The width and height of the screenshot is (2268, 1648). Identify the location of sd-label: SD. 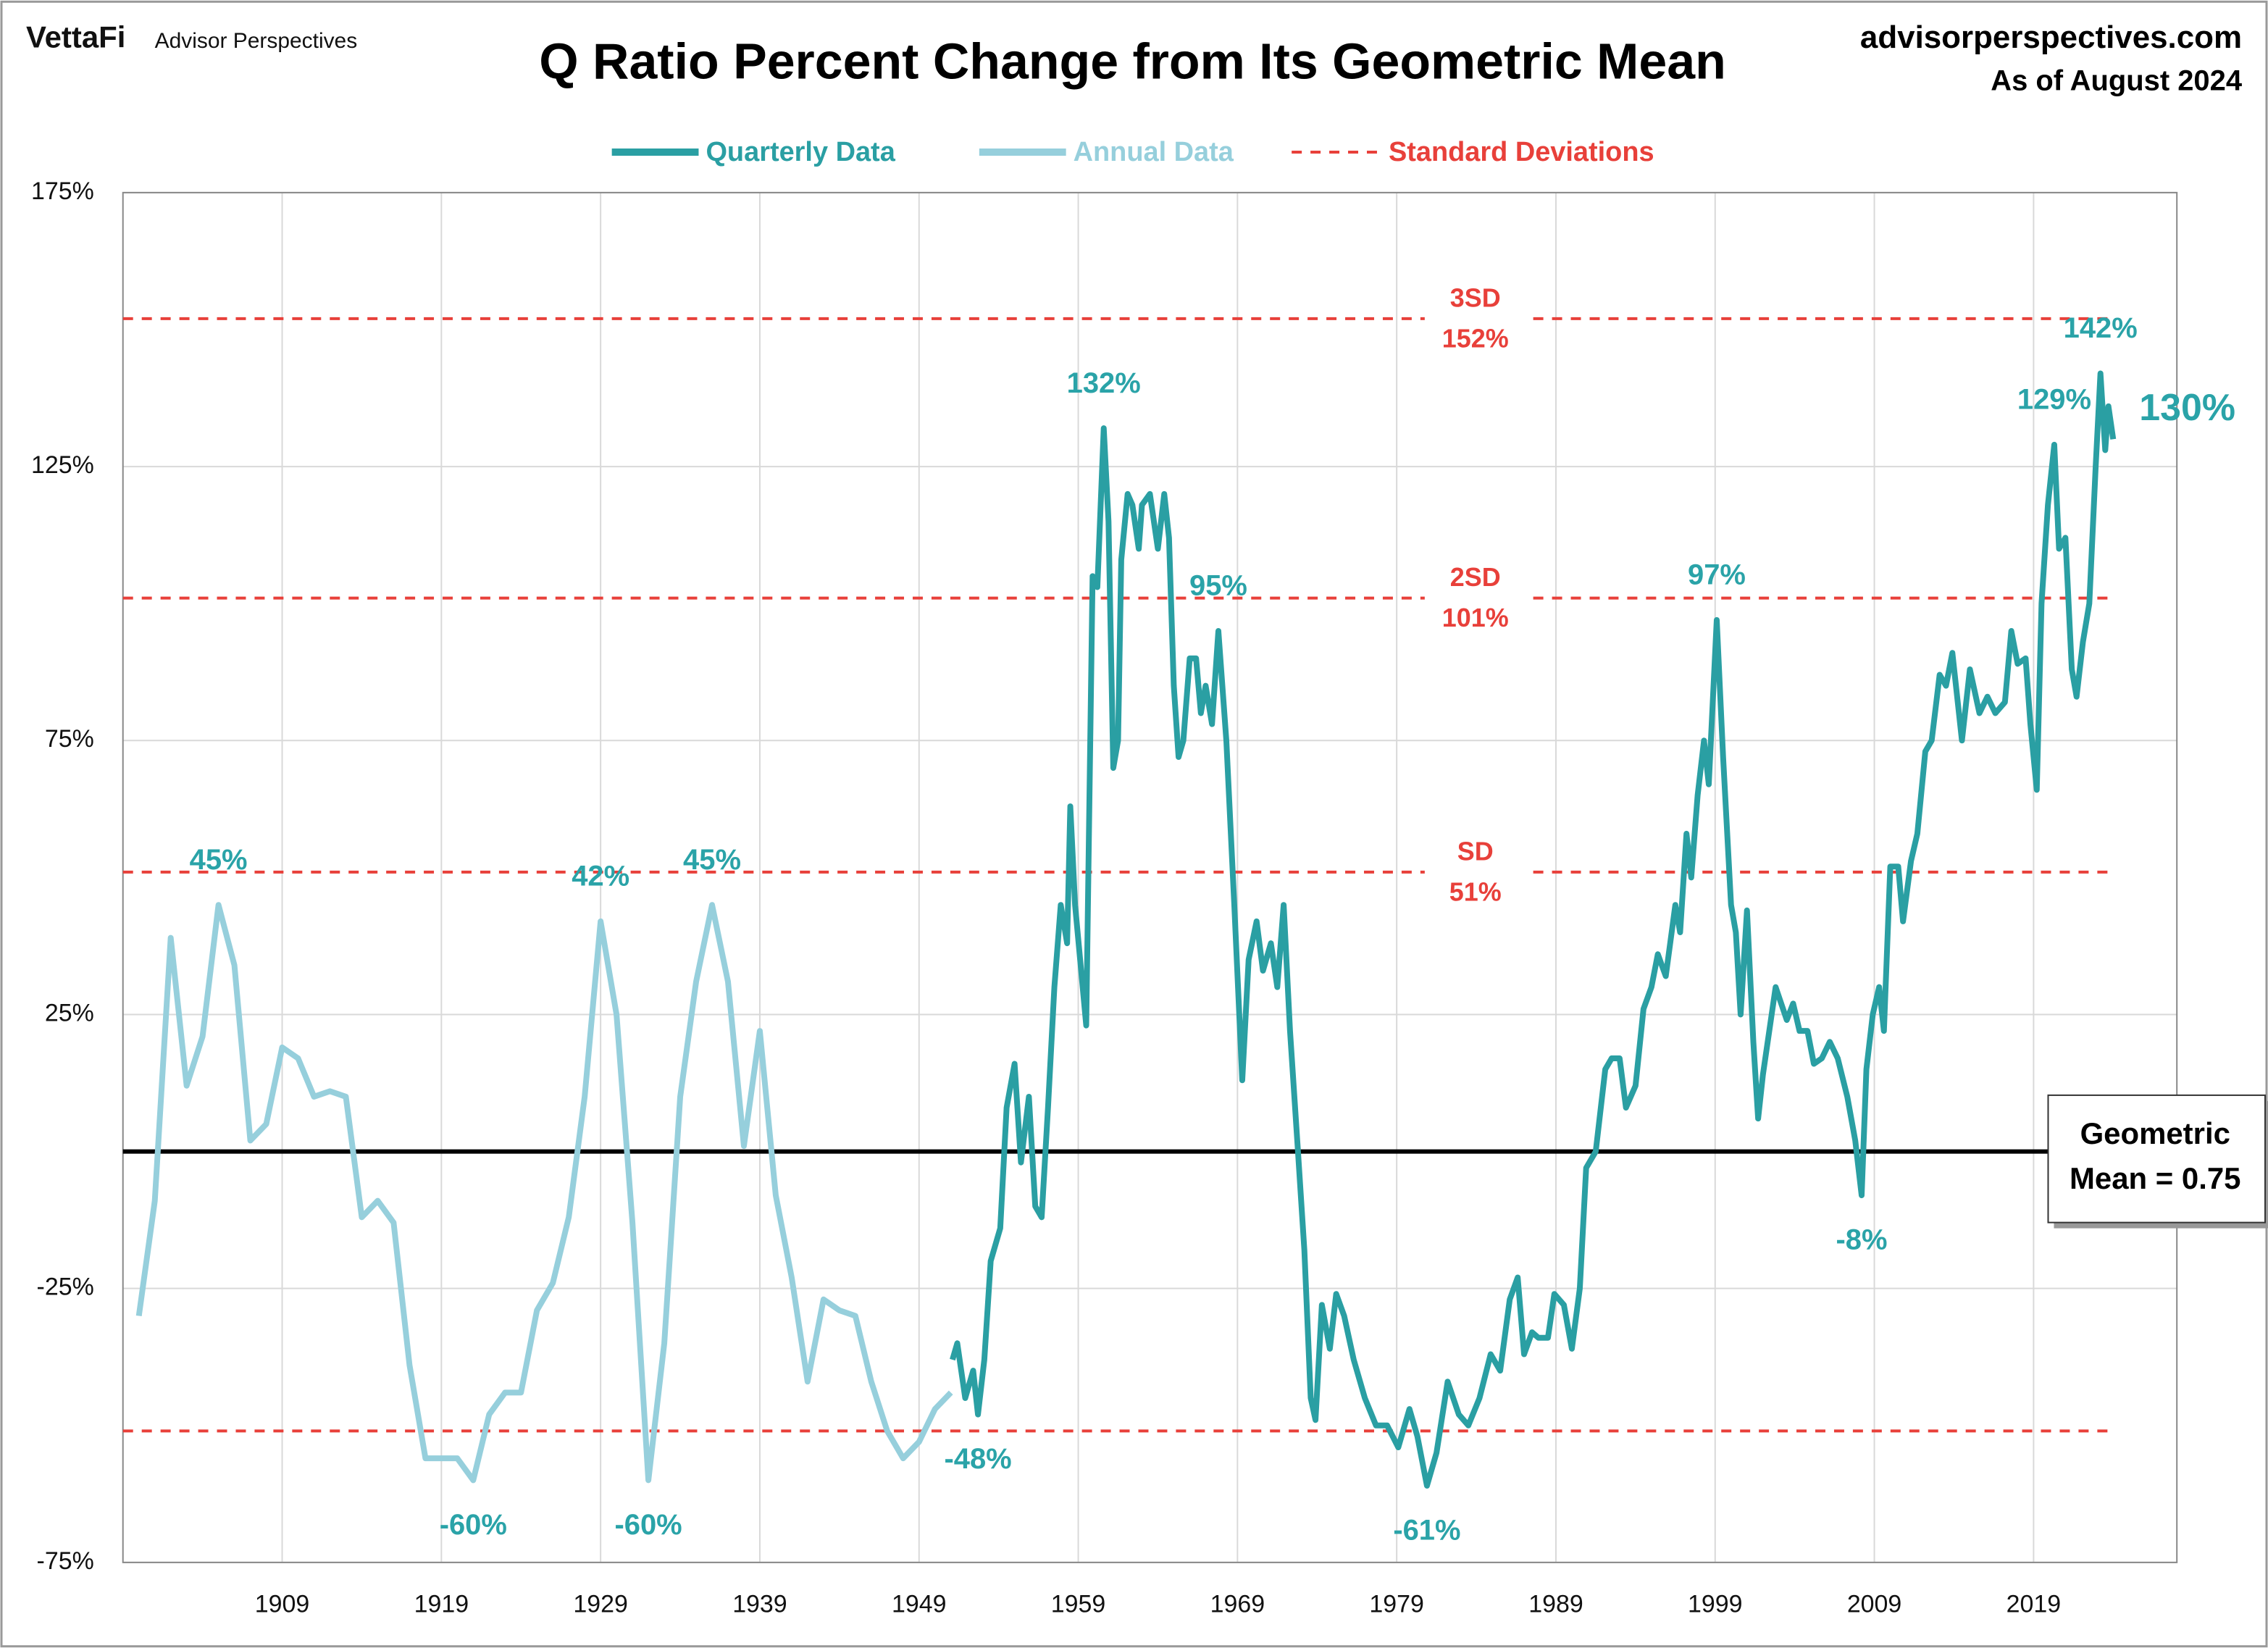
(1476, 851).